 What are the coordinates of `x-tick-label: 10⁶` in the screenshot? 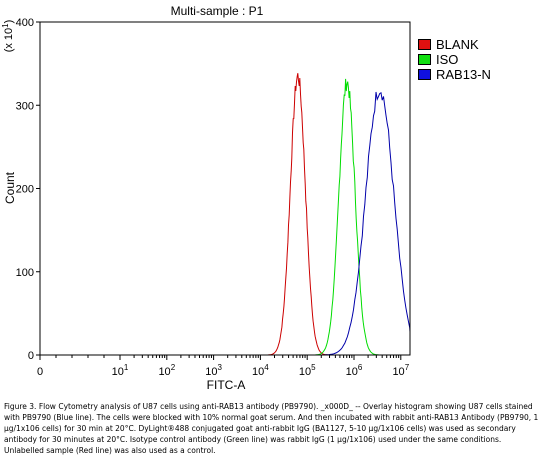 It's located at (354, 370).